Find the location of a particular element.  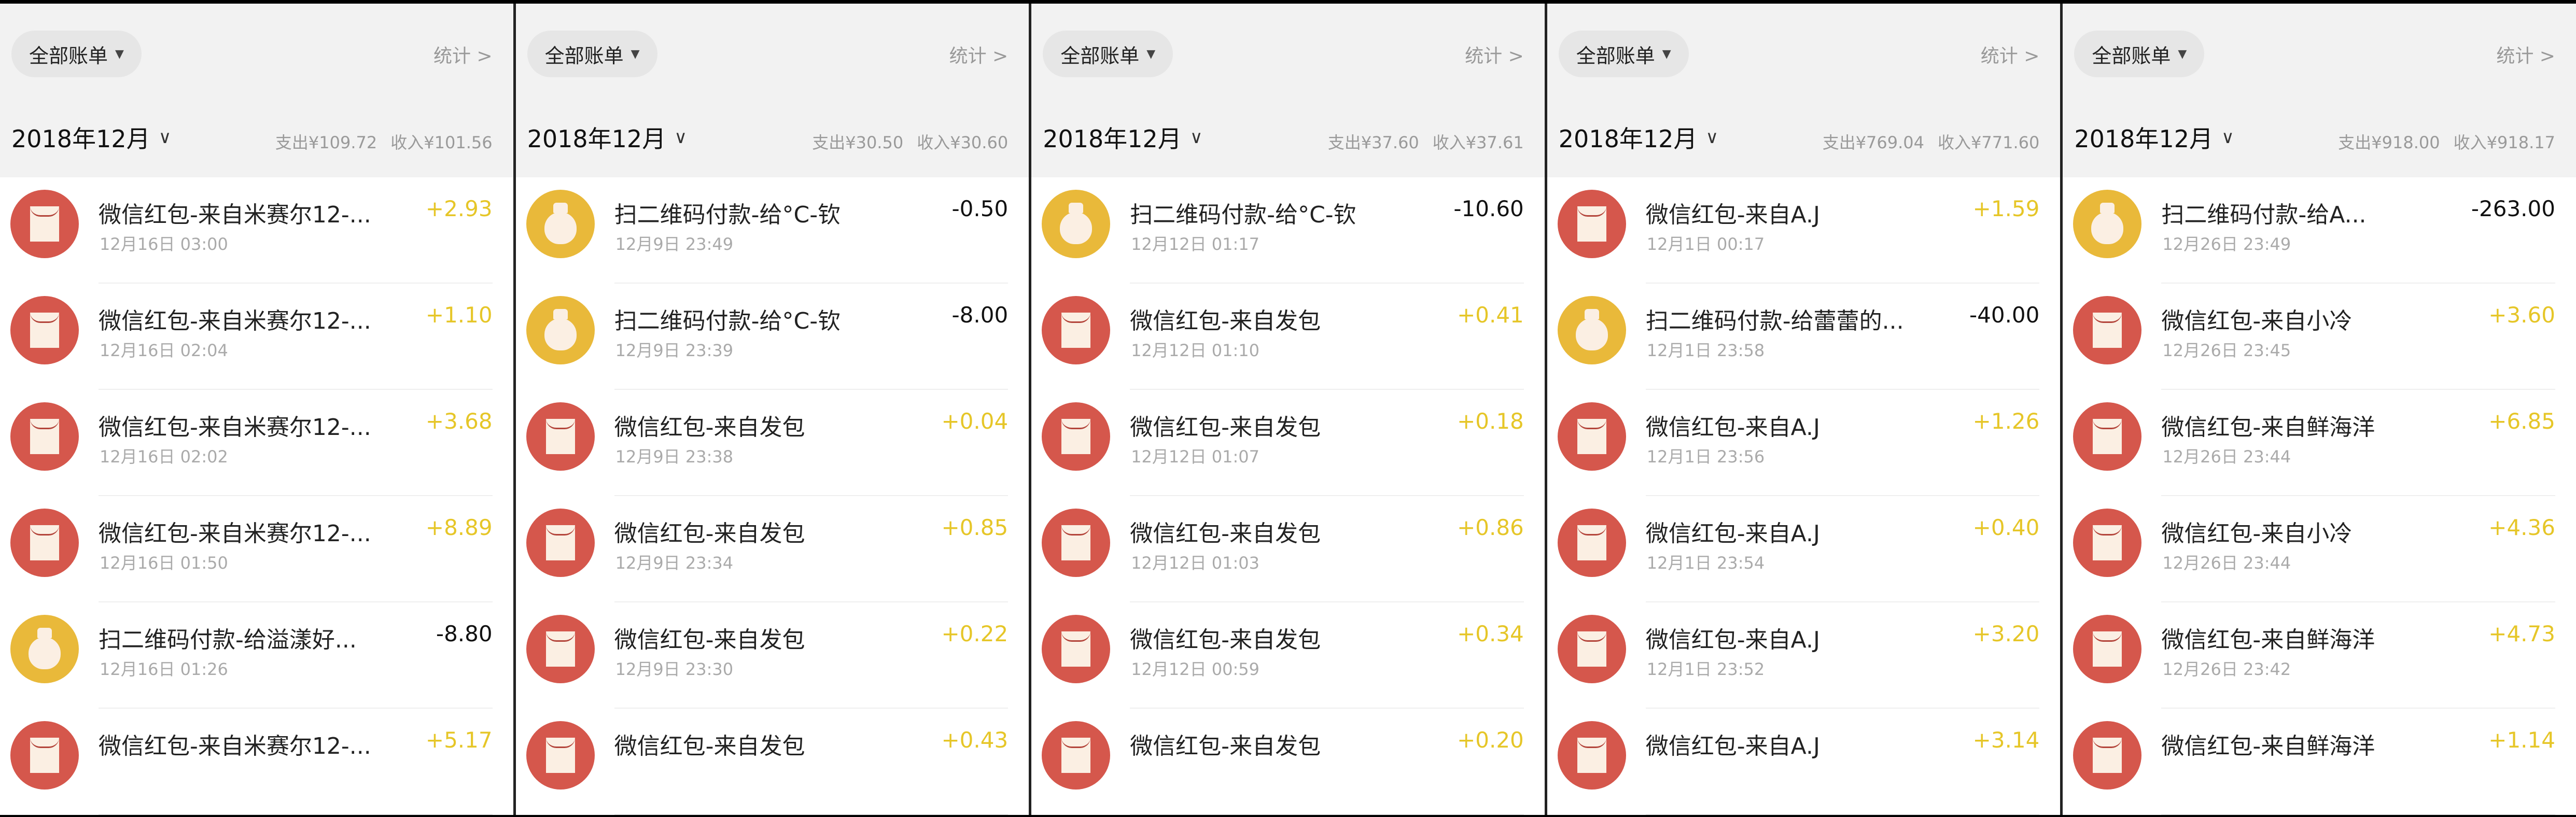

transaction-item: 微信红包-来自米赛尔12-... 12月16日 02:02 +3.68 is located at coordinates (256, 443).